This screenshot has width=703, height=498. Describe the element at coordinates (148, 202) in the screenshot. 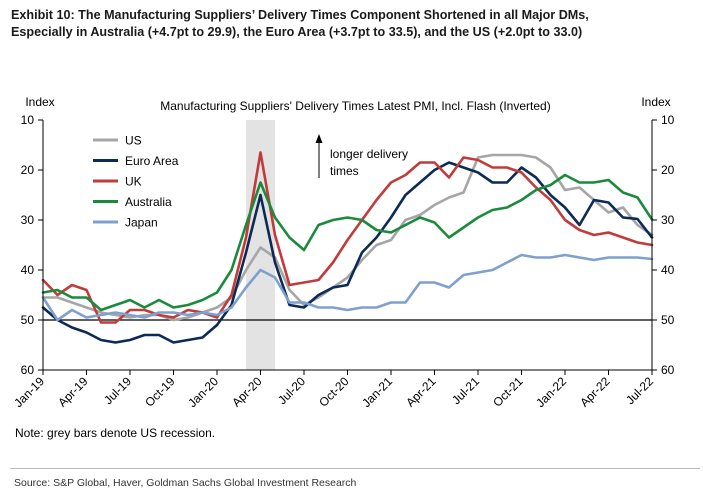

I see `legend-label-australia: Australia` at that location.